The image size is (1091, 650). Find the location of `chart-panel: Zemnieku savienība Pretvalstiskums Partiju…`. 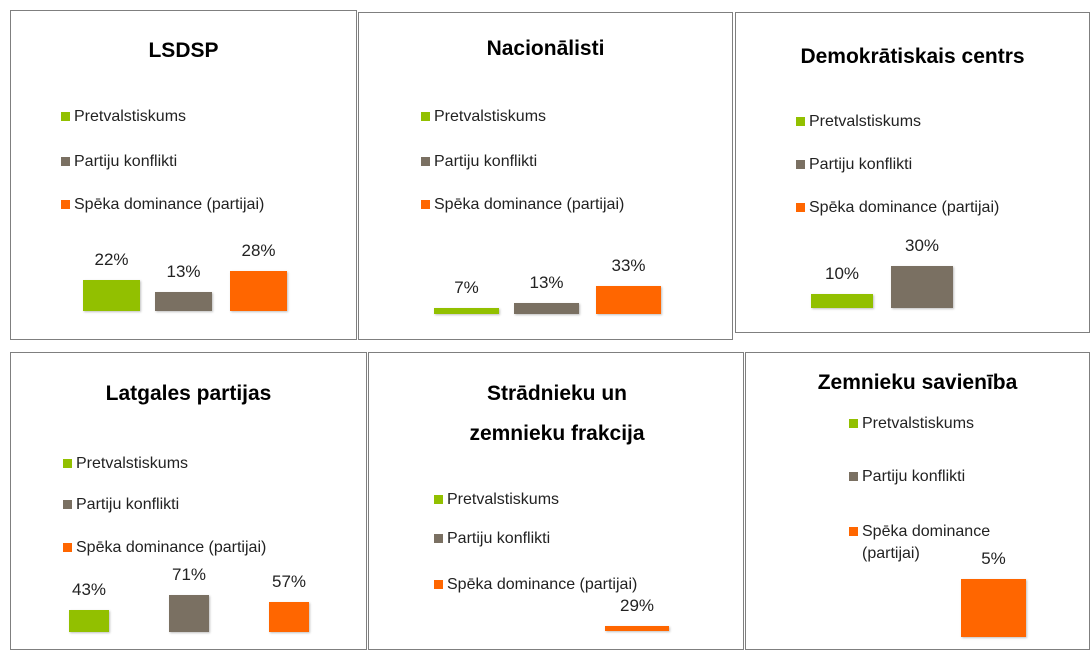

chart-panel: Zemnieku savienība Pretvalstiskums Partiju… is located at coordinates (917, 501).